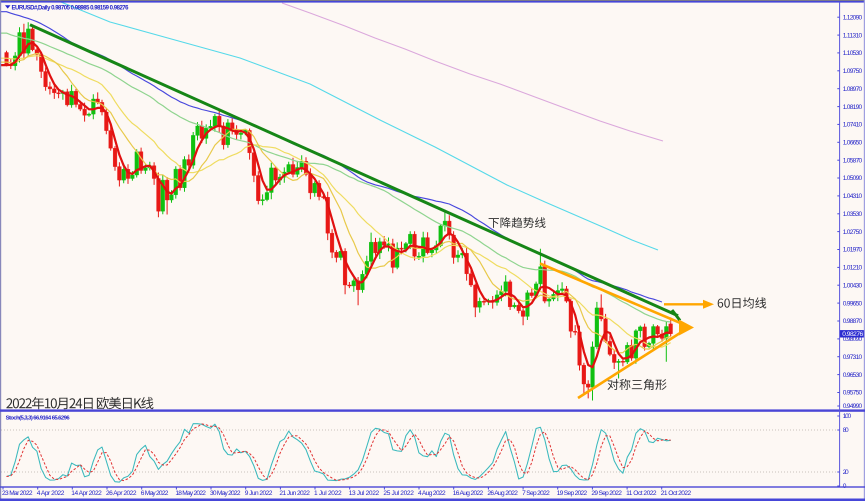 Image resolution: width=865 pixels, height=501 pixels. I want to click on svg-text: 1.07410, so click(853, 125).